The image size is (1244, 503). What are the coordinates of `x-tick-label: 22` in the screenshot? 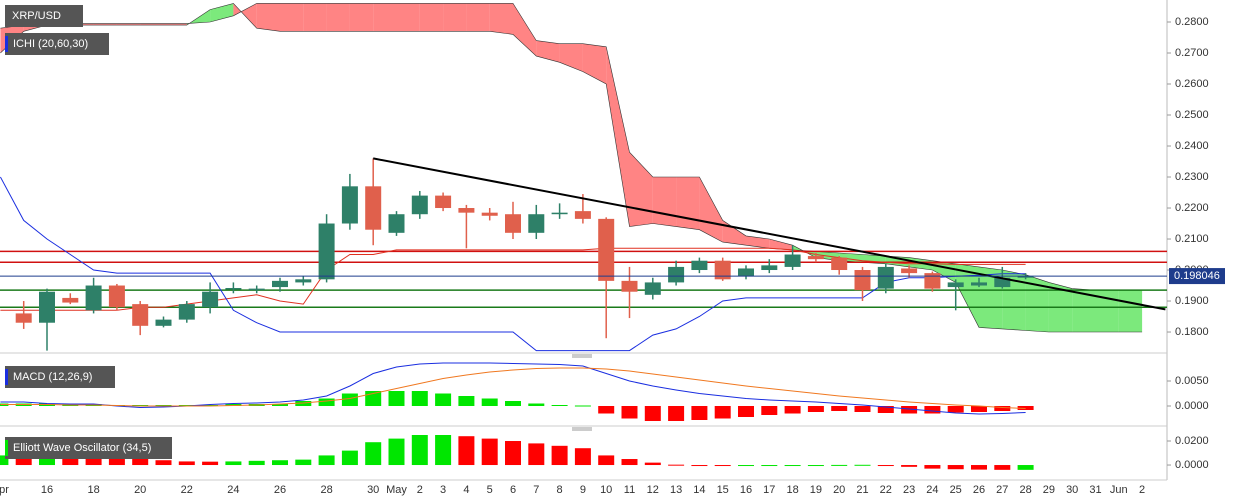 It's located at (886, 490).